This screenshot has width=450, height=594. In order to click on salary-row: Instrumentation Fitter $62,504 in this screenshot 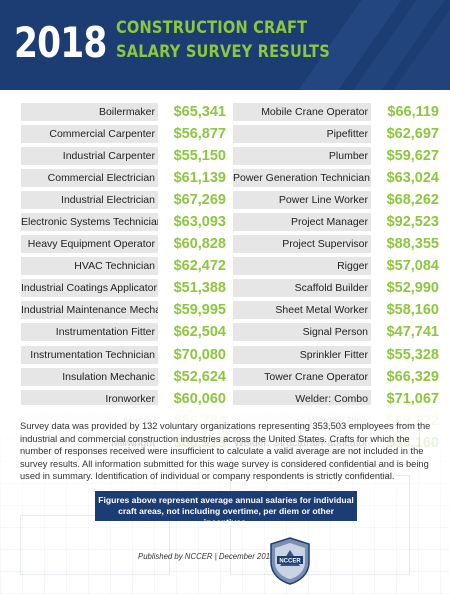, I will do `click(123, 332)`.